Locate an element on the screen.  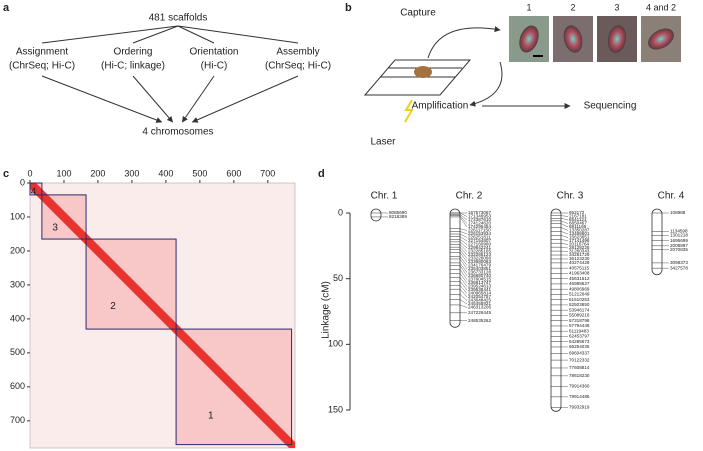
marker-label: 61119483 is located at coordinates (579, 330).